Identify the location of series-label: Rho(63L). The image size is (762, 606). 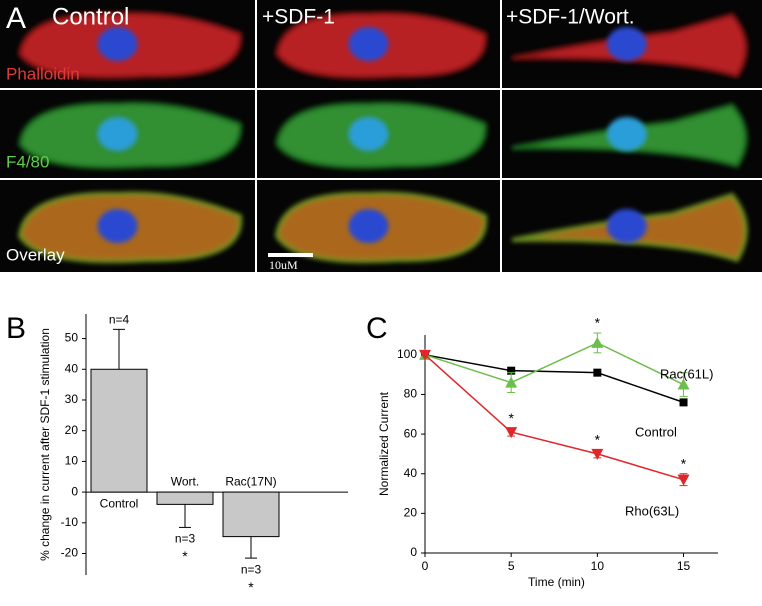
(652, 510).